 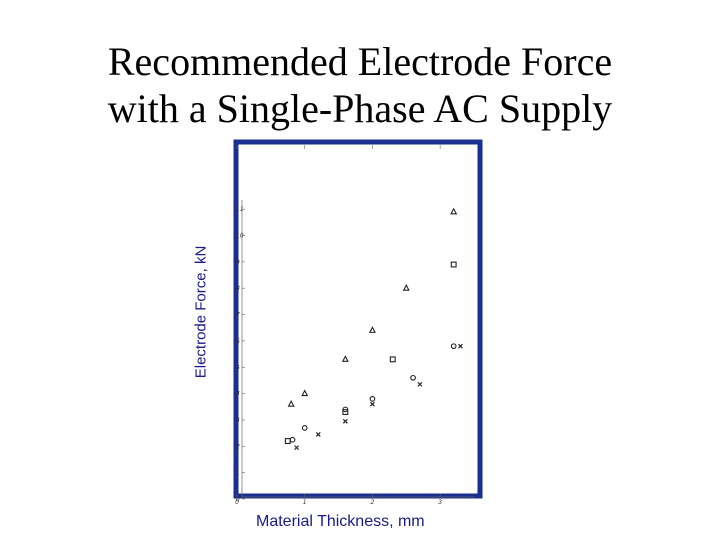 What do you see at coordinates (238, 446) in the screenshot?
I see `y-tick-label: 2` at bounding box center [238, 446].